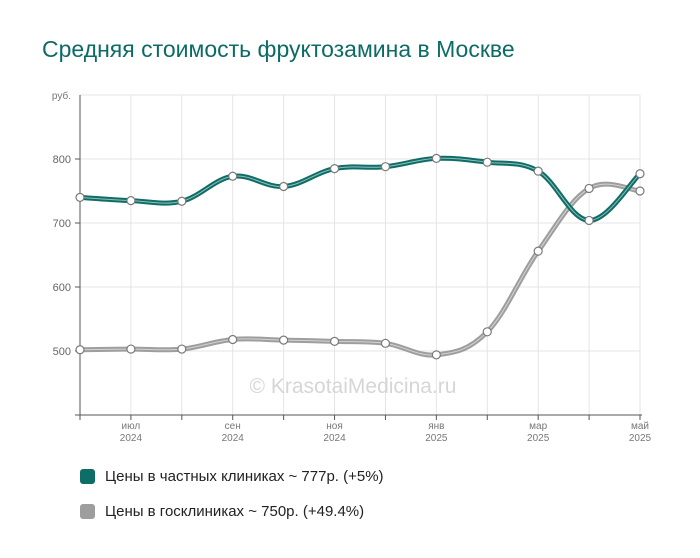  I want to click on legend-label-private: Цены в частных клиниках ~ 777р. (+5%), so click(244, 476).